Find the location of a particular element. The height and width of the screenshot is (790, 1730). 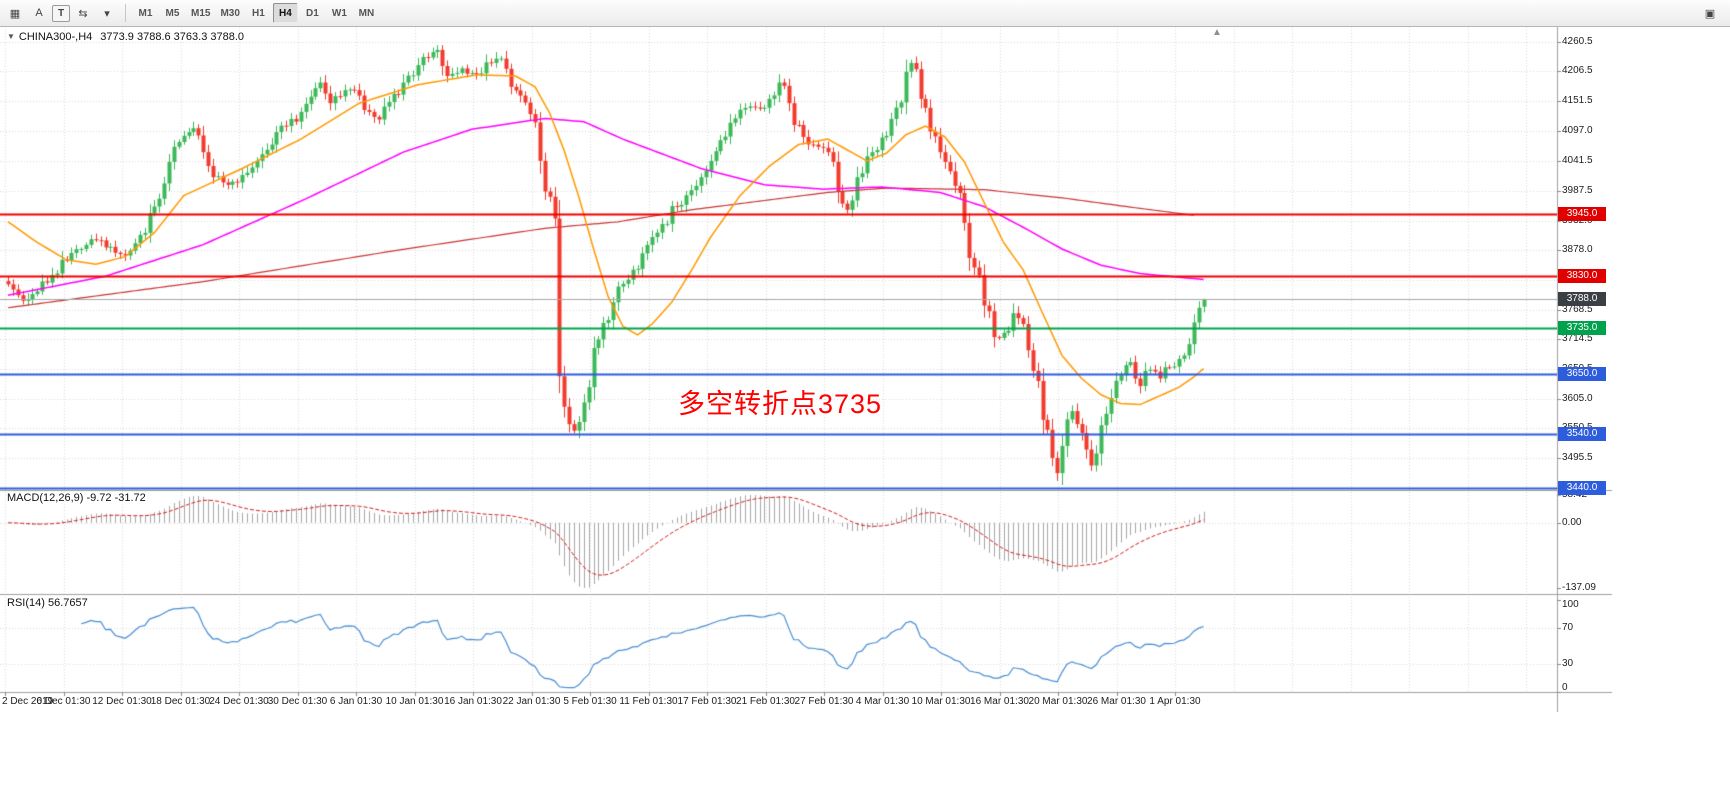

rsi-axis-tick: 70 is located at coordinates (1568, 627).